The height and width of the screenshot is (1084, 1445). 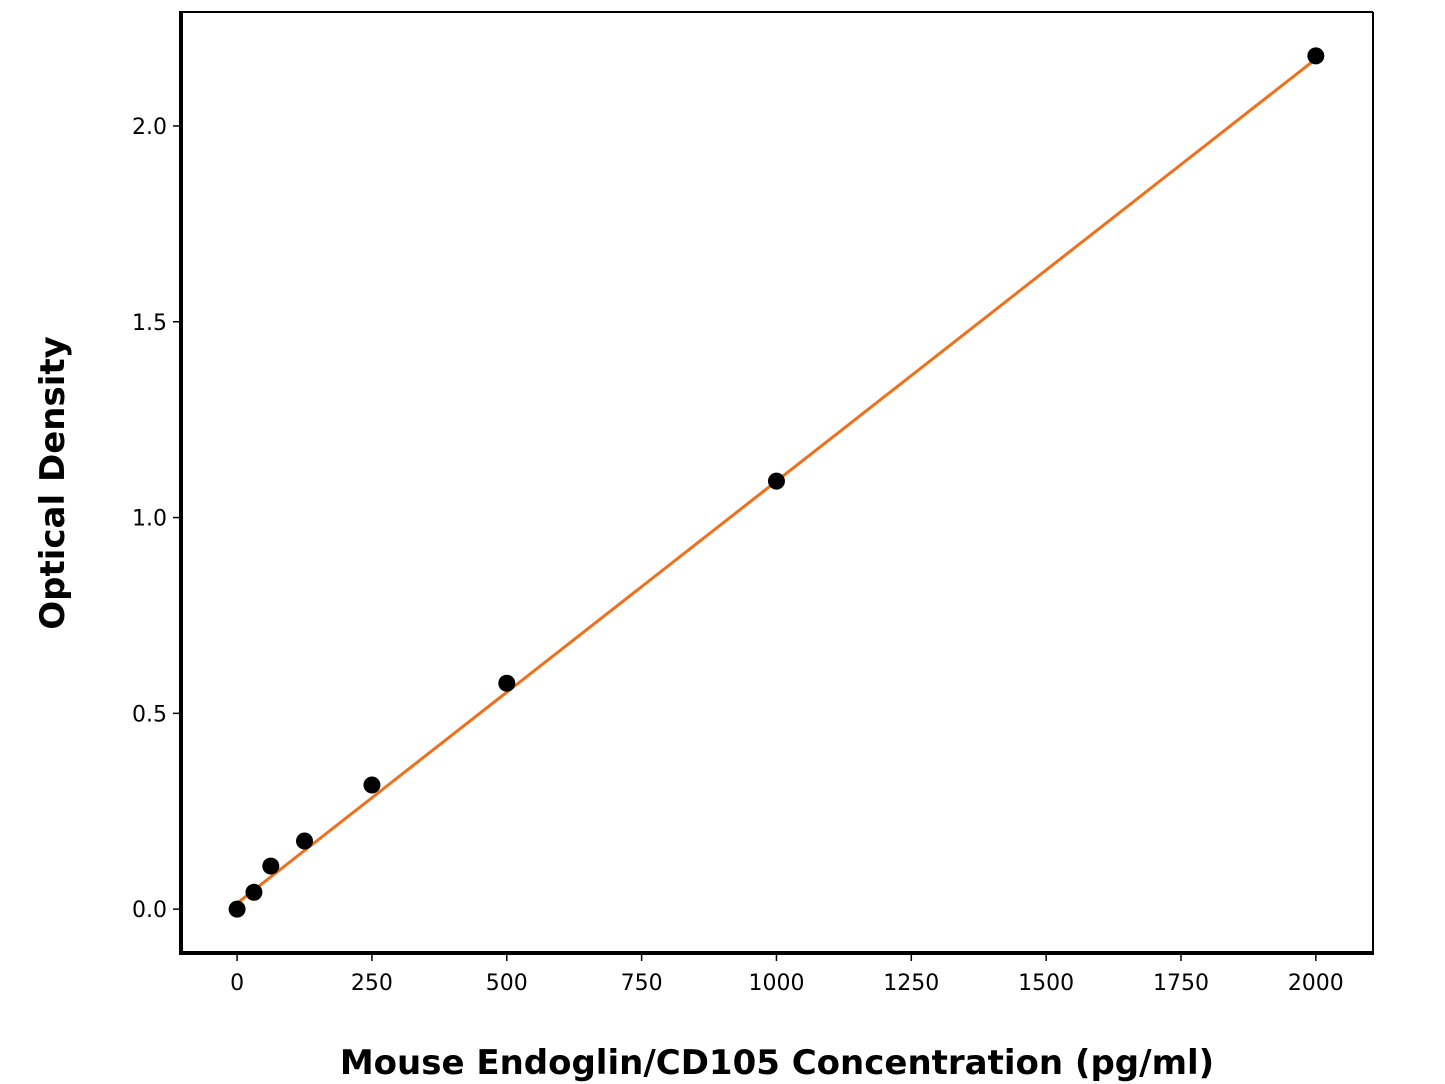 I want to click on x-tick-label: 1000, so click(x=776, y=983).